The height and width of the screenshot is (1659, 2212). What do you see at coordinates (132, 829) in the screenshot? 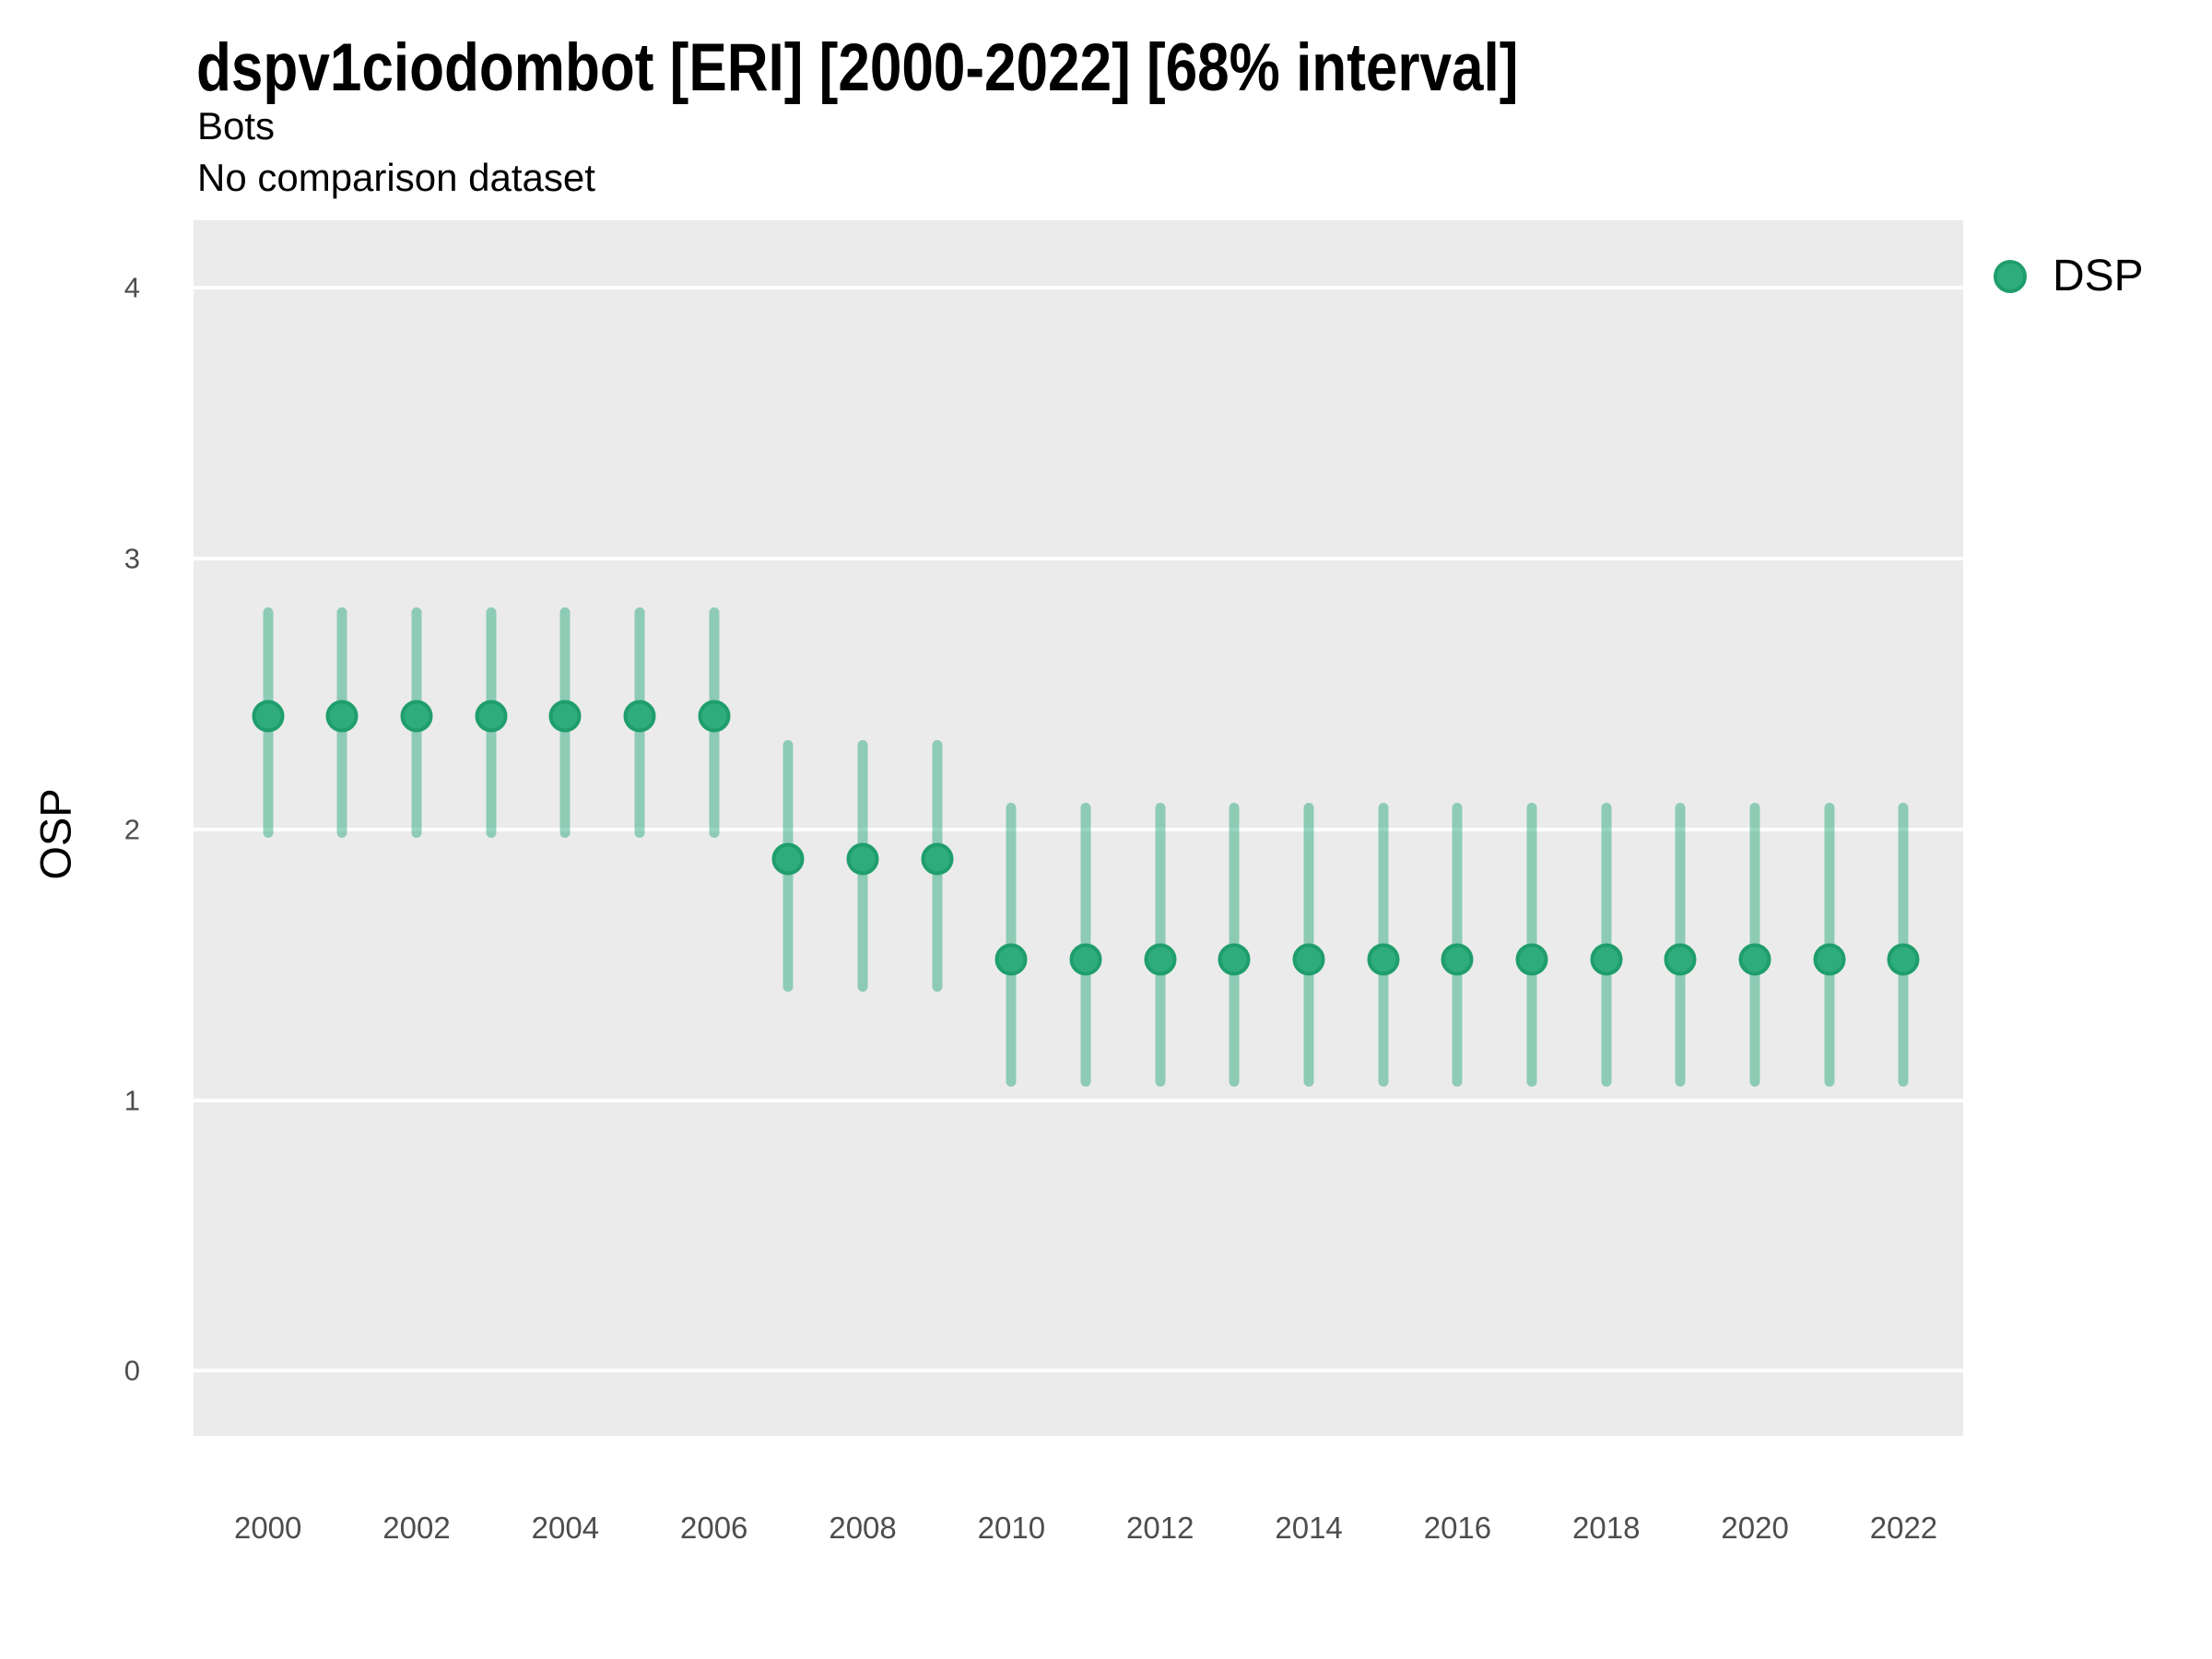
I see `y-tick-label-2: 2` at bounding box center [132, 829].